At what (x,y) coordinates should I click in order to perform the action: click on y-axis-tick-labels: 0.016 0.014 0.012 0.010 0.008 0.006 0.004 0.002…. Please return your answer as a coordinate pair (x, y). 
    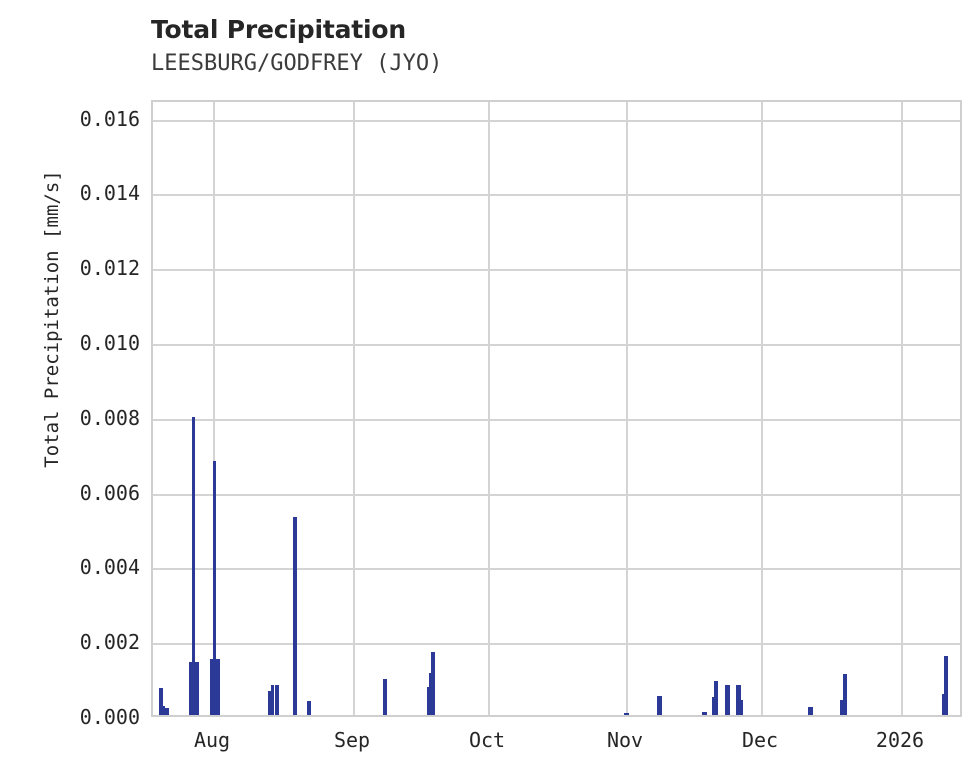
    Looking at the image, I should click on (70, 390).